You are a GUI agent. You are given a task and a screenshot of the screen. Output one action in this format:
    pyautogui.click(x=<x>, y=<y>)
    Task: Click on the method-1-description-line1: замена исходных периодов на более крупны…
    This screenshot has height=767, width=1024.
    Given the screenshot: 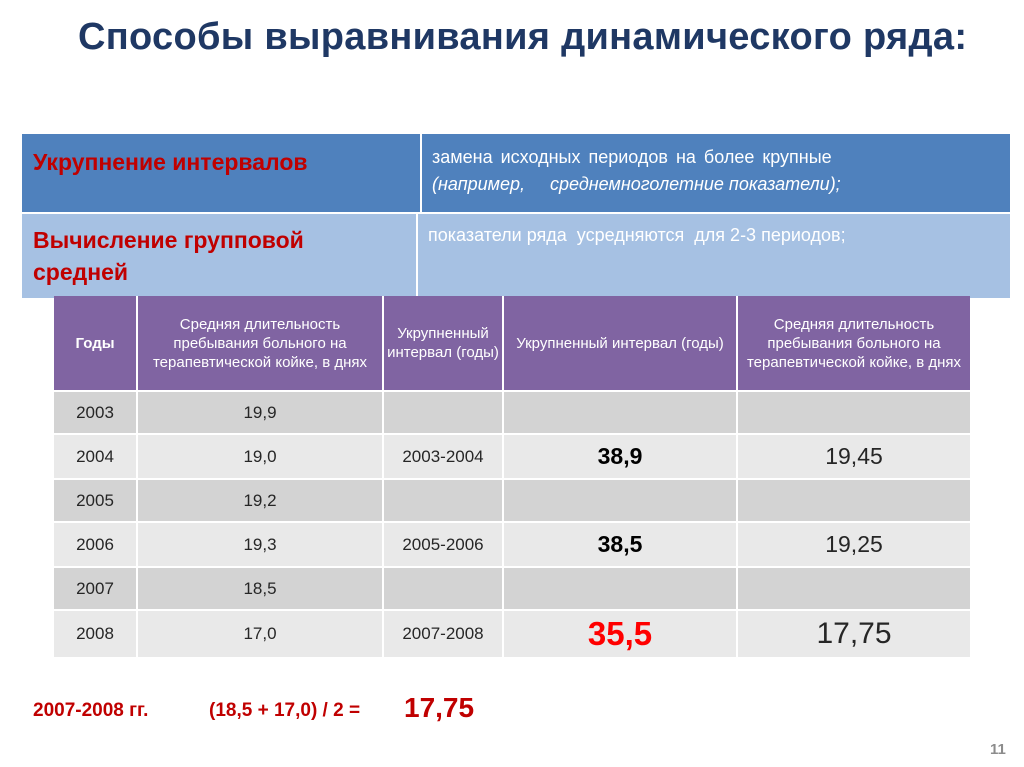 What is the action you would take?
    pyautogui.click(x=632, y=157)
    